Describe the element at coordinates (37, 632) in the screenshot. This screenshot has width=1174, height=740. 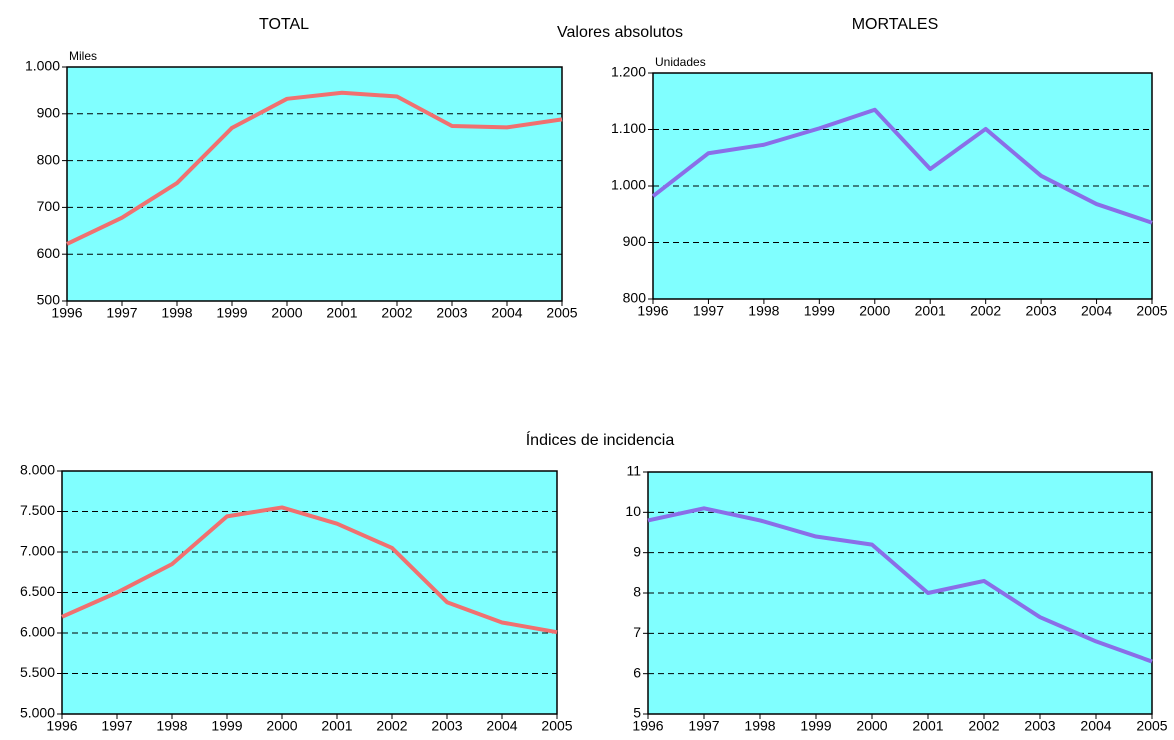
I see `y-tick-label: 6.000` at that location.